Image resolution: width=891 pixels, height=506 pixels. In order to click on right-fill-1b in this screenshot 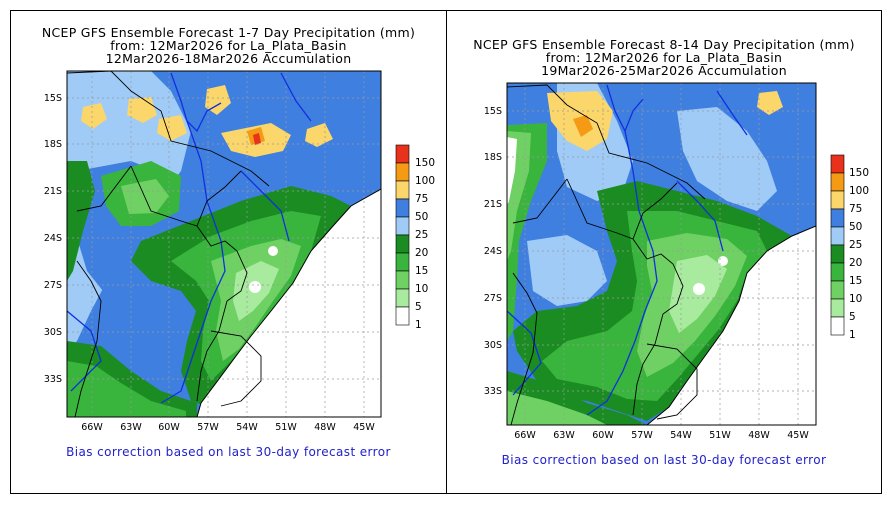, I will do `click(723, 261)`.